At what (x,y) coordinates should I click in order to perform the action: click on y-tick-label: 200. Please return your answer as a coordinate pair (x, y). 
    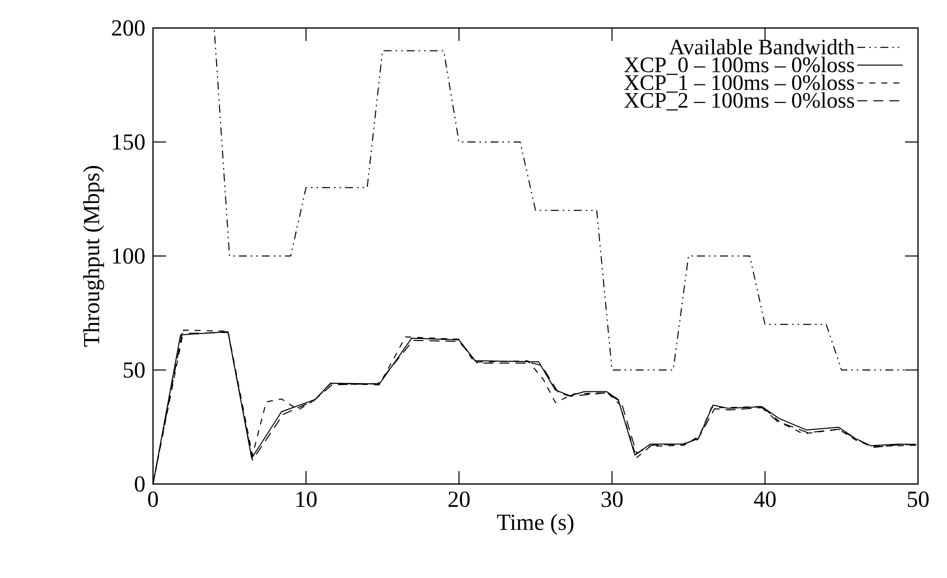
    Looking at the image, I should click on (128, 28).